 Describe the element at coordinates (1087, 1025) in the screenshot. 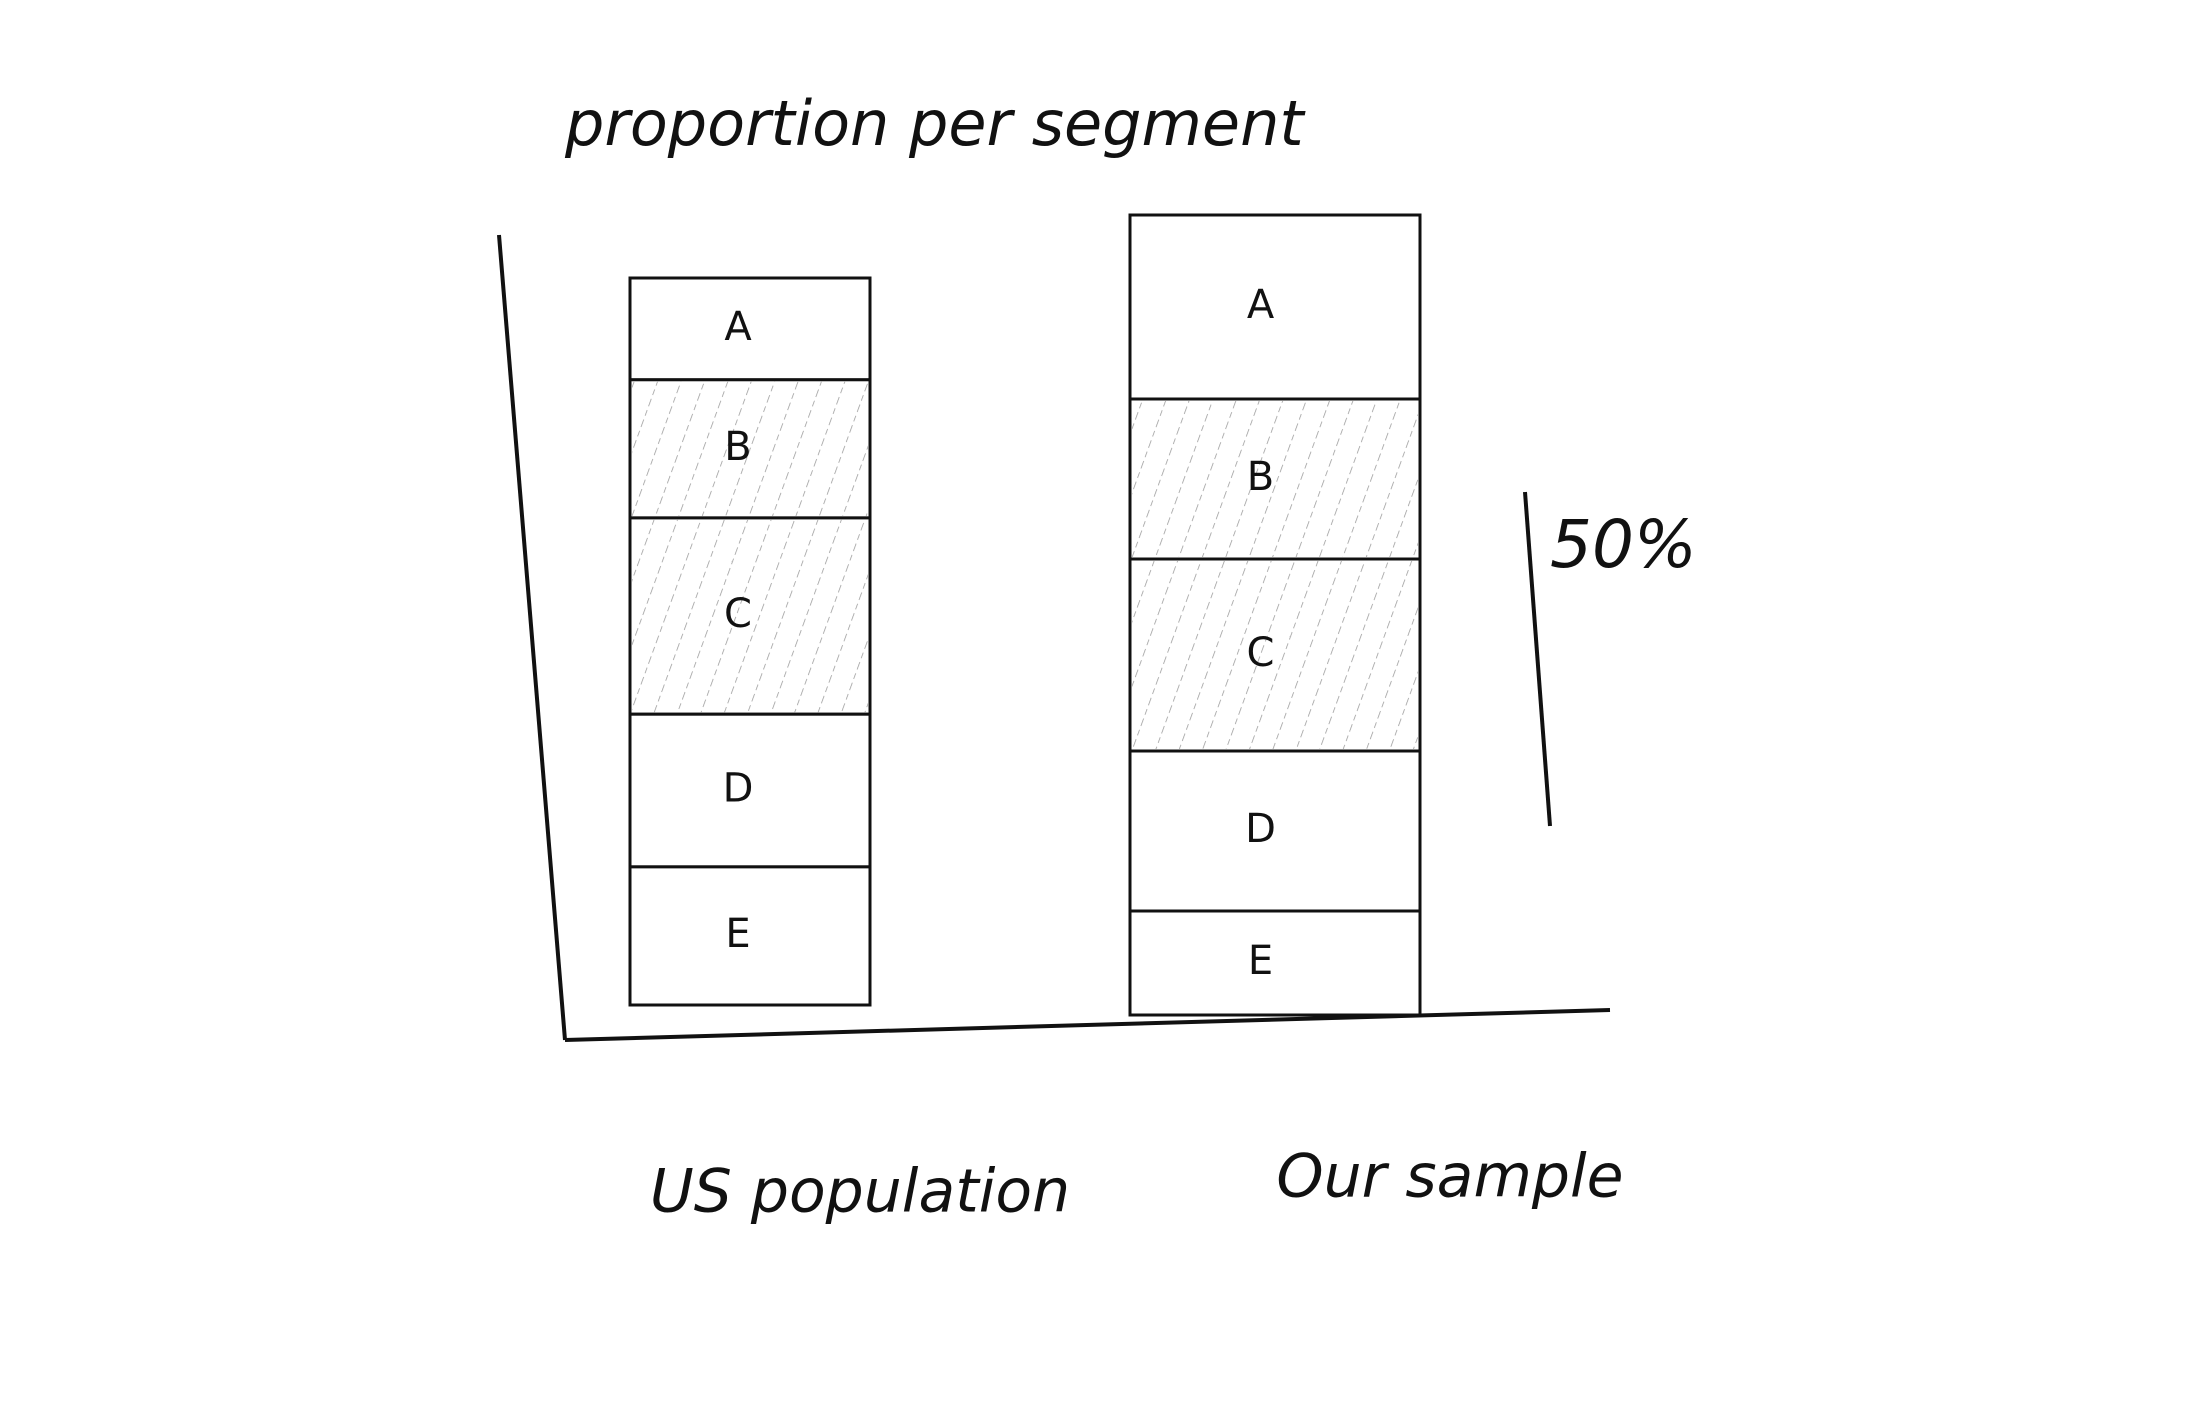

I see `x-axis` at that location.